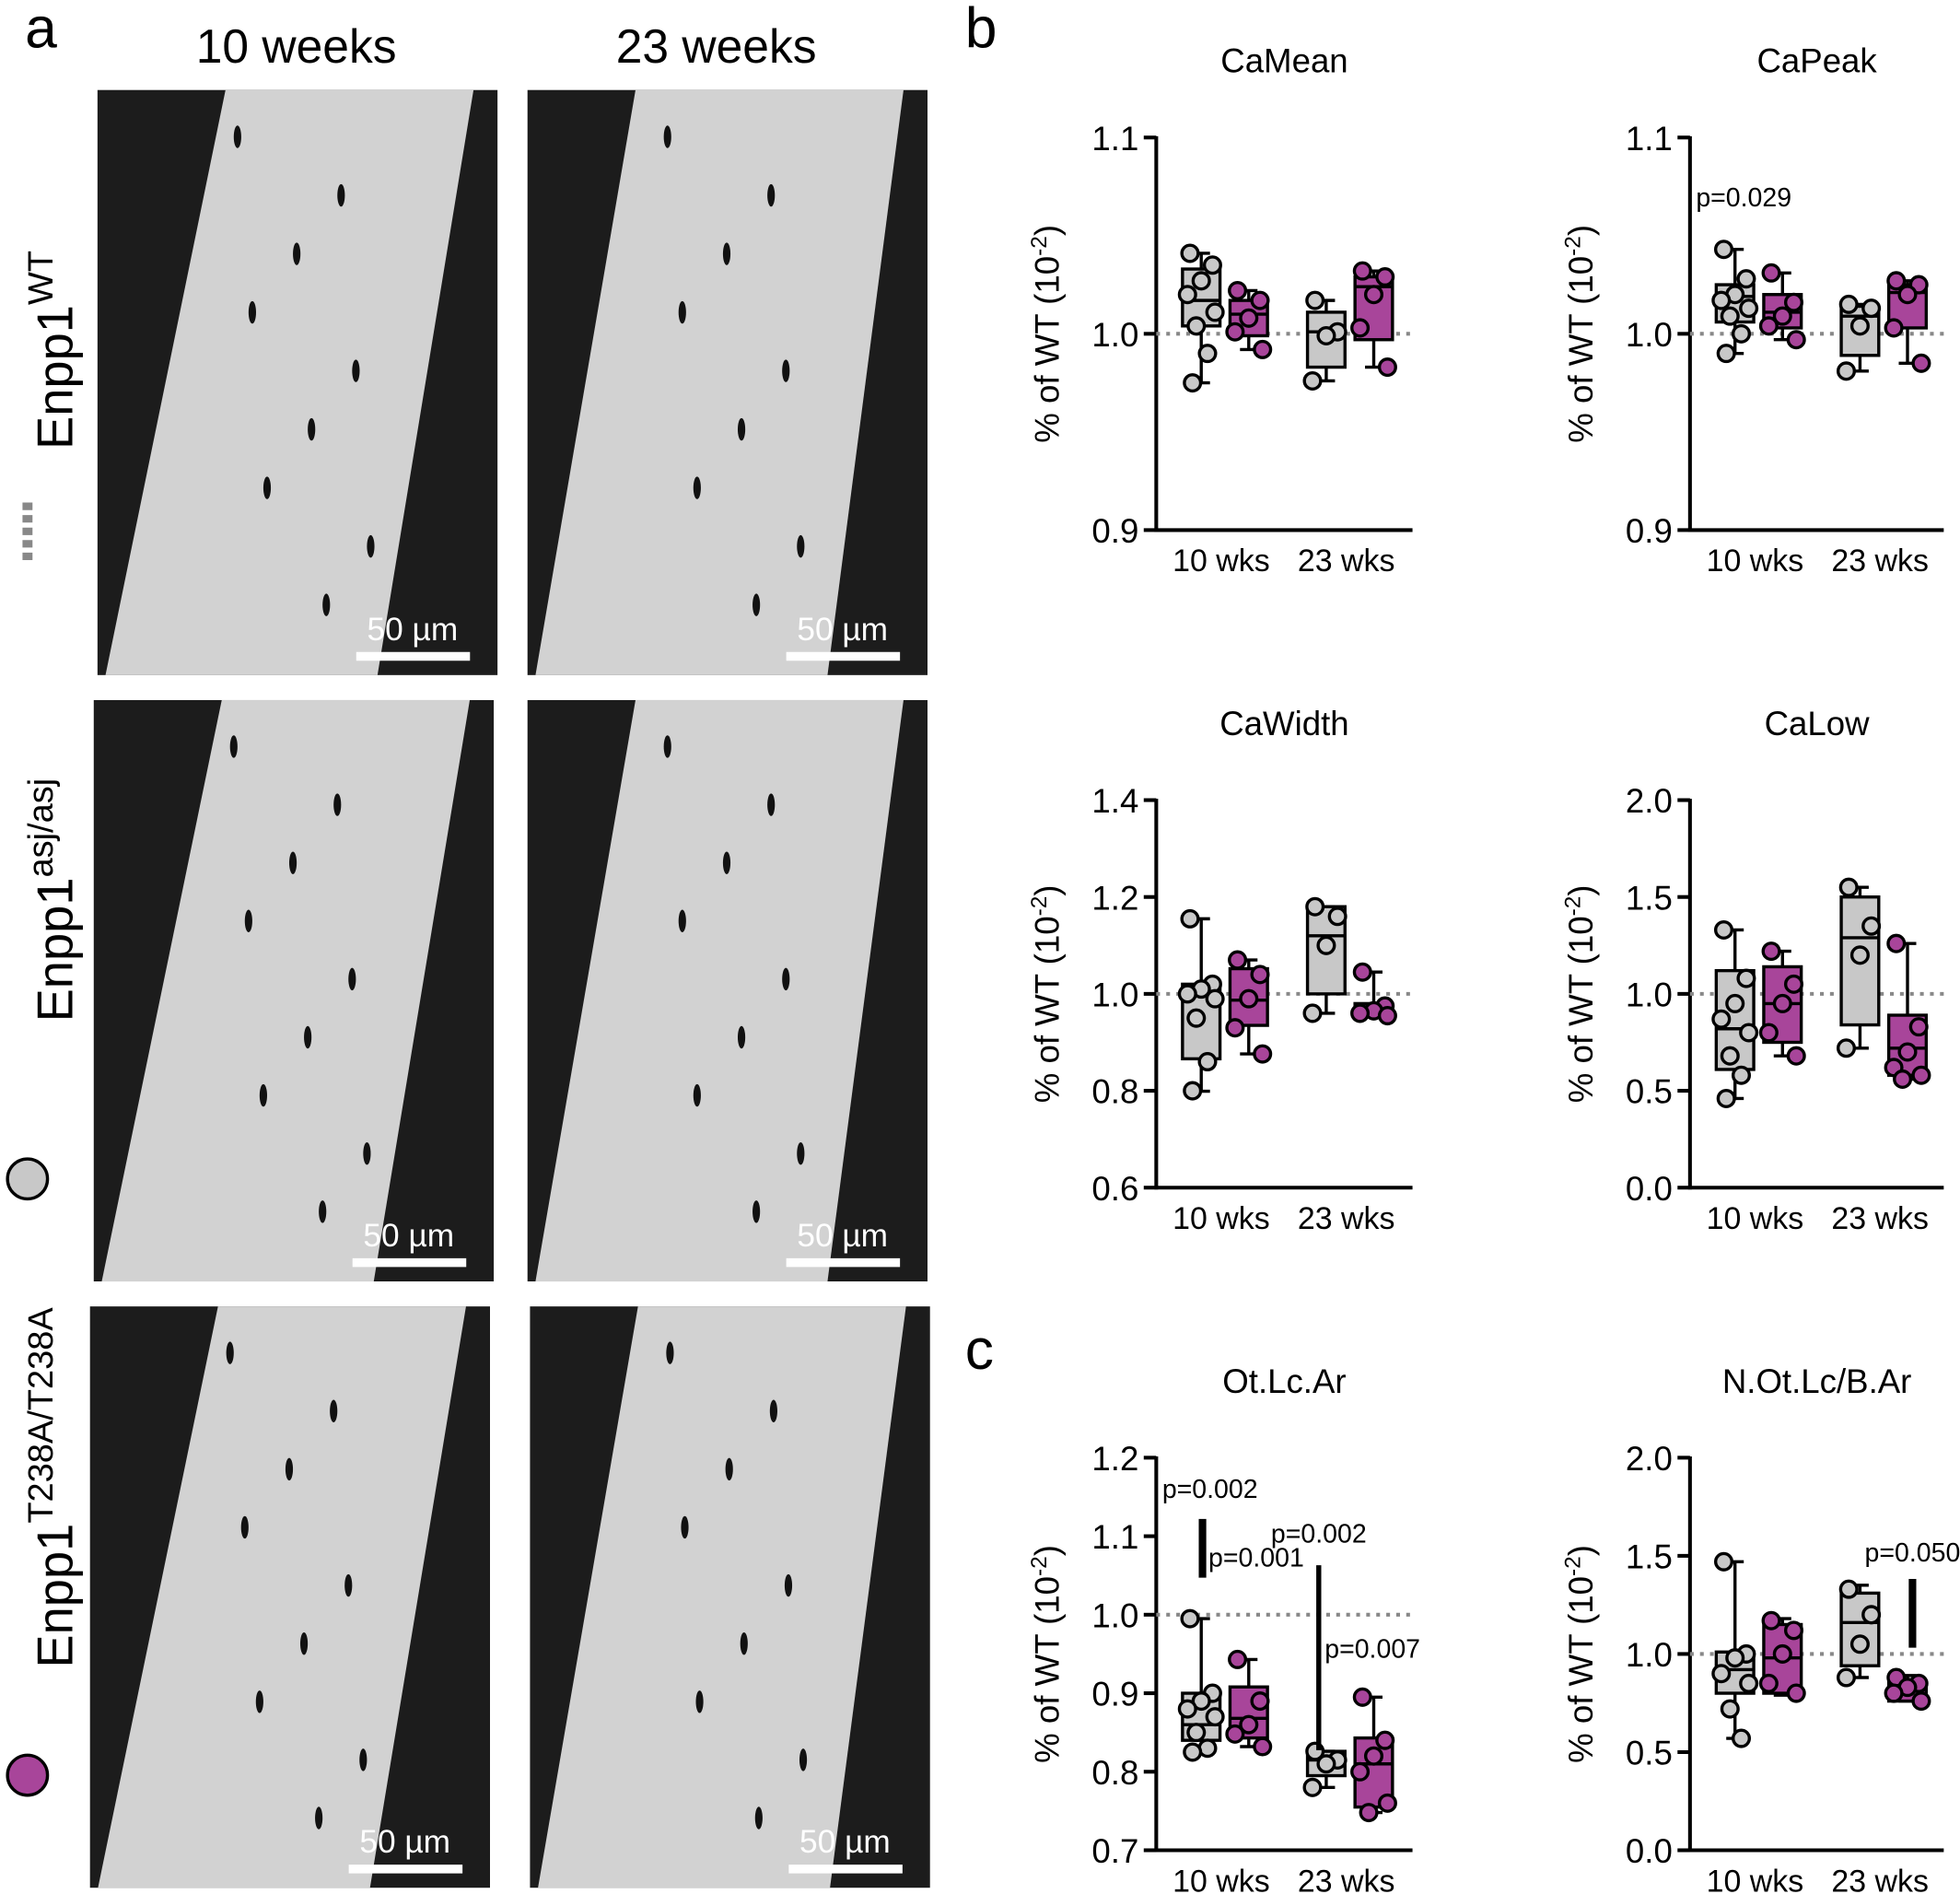 This screenshot has height=1894, width=1960. I want to click on y-axis-label-part: -2, so click(1572, 1566).